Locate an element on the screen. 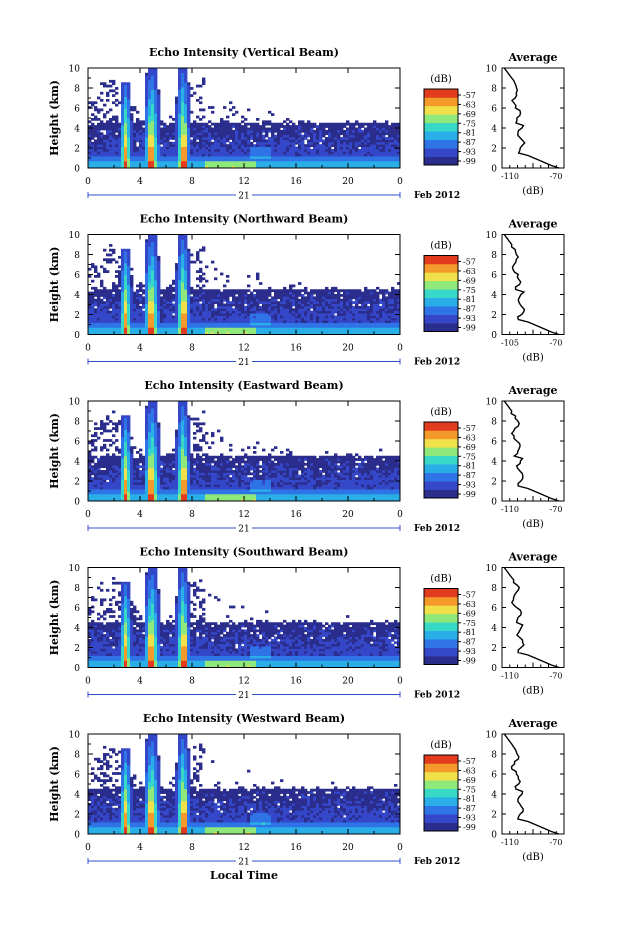  y-tick-label: 0 is located at coordinates (77, 170).